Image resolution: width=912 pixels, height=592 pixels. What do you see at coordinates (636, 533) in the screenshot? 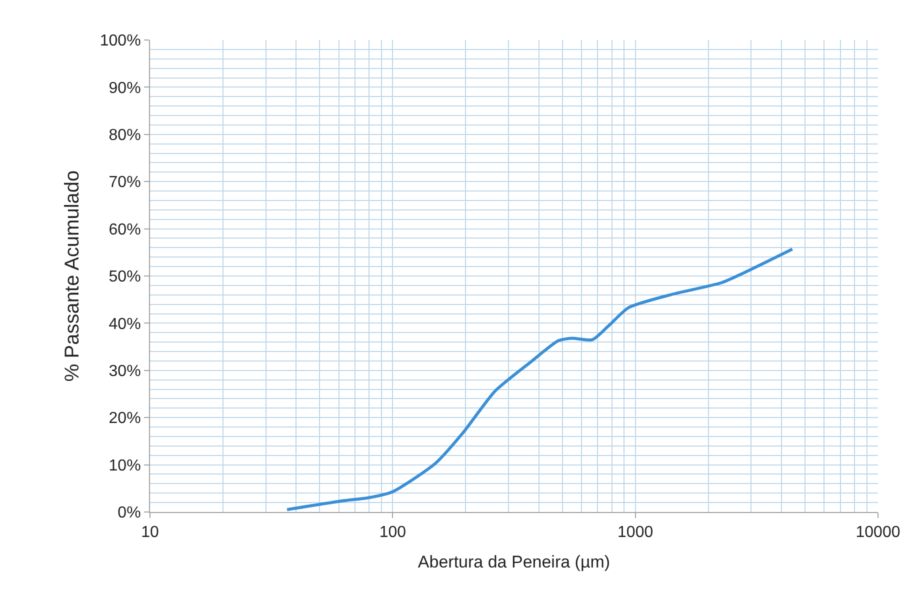
I see `x-tick-label: 1000` at bounding box center [636, 533].